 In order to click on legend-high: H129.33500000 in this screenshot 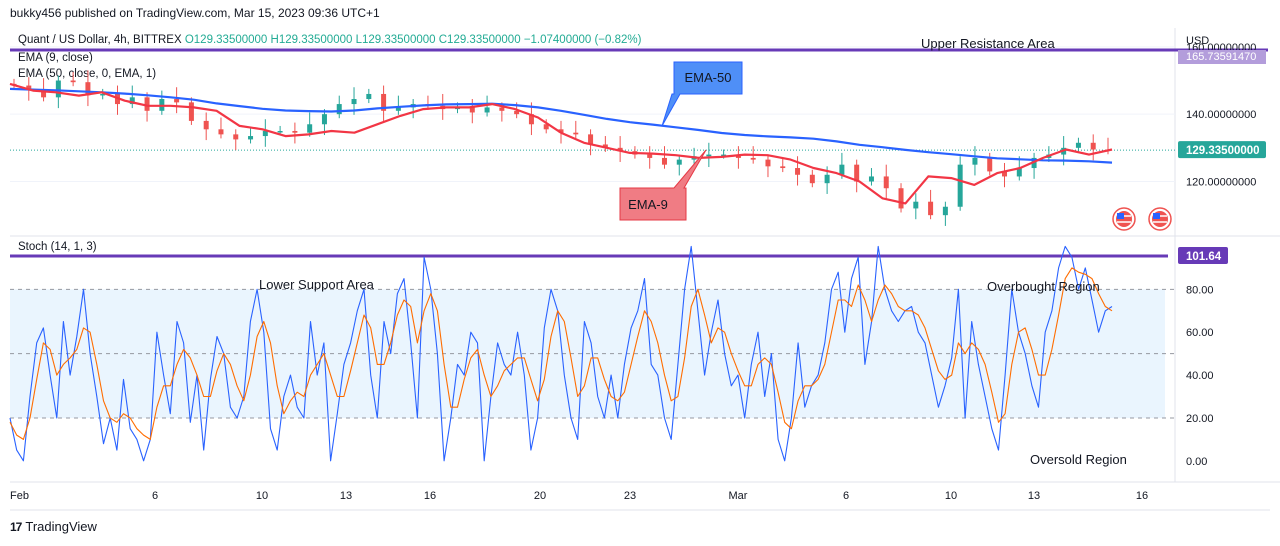, I will do `click(311, 40)`.